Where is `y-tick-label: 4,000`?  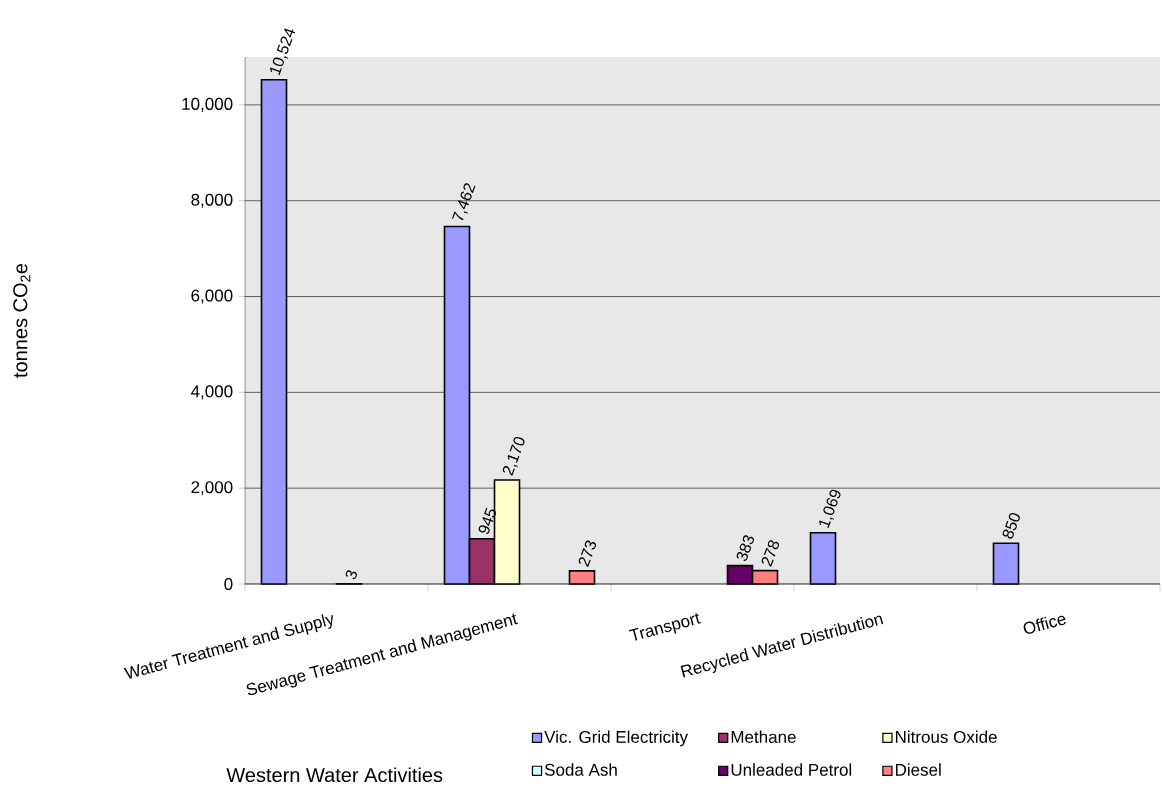 y-tick-label: 4,000 is located at coordinates (211, 392).